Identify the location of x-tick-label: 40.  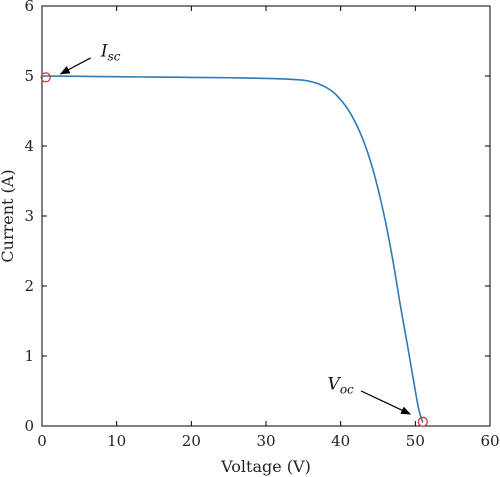
(340, 441).